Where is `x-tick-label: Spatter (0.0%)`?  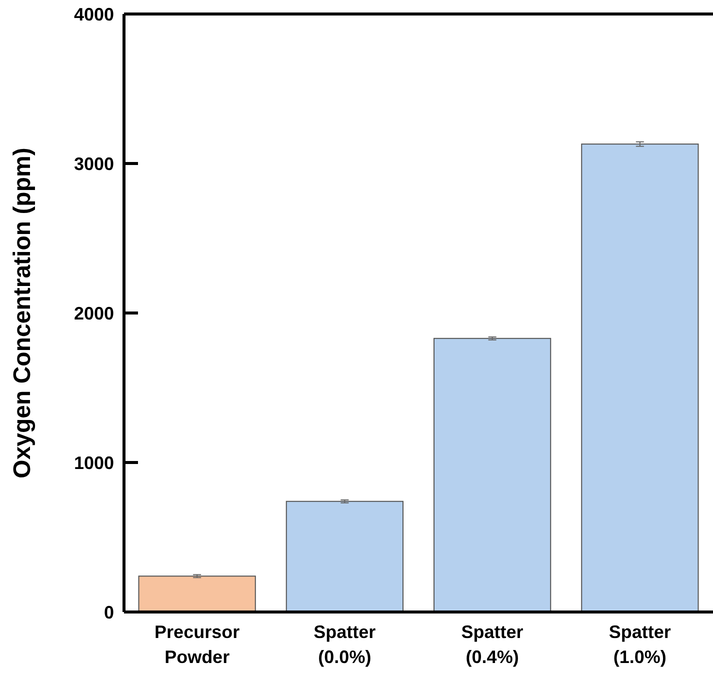 x-tick-label: Spatter (0.0%) is located at coordinates (345, 644).